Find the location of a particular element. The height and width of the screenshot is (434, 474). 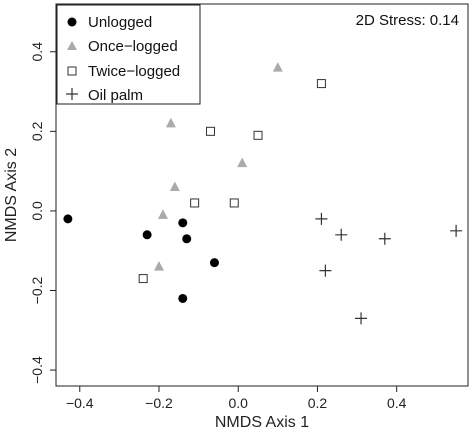

y-tick-label: −0.2 is located at coordinates (37, 290).